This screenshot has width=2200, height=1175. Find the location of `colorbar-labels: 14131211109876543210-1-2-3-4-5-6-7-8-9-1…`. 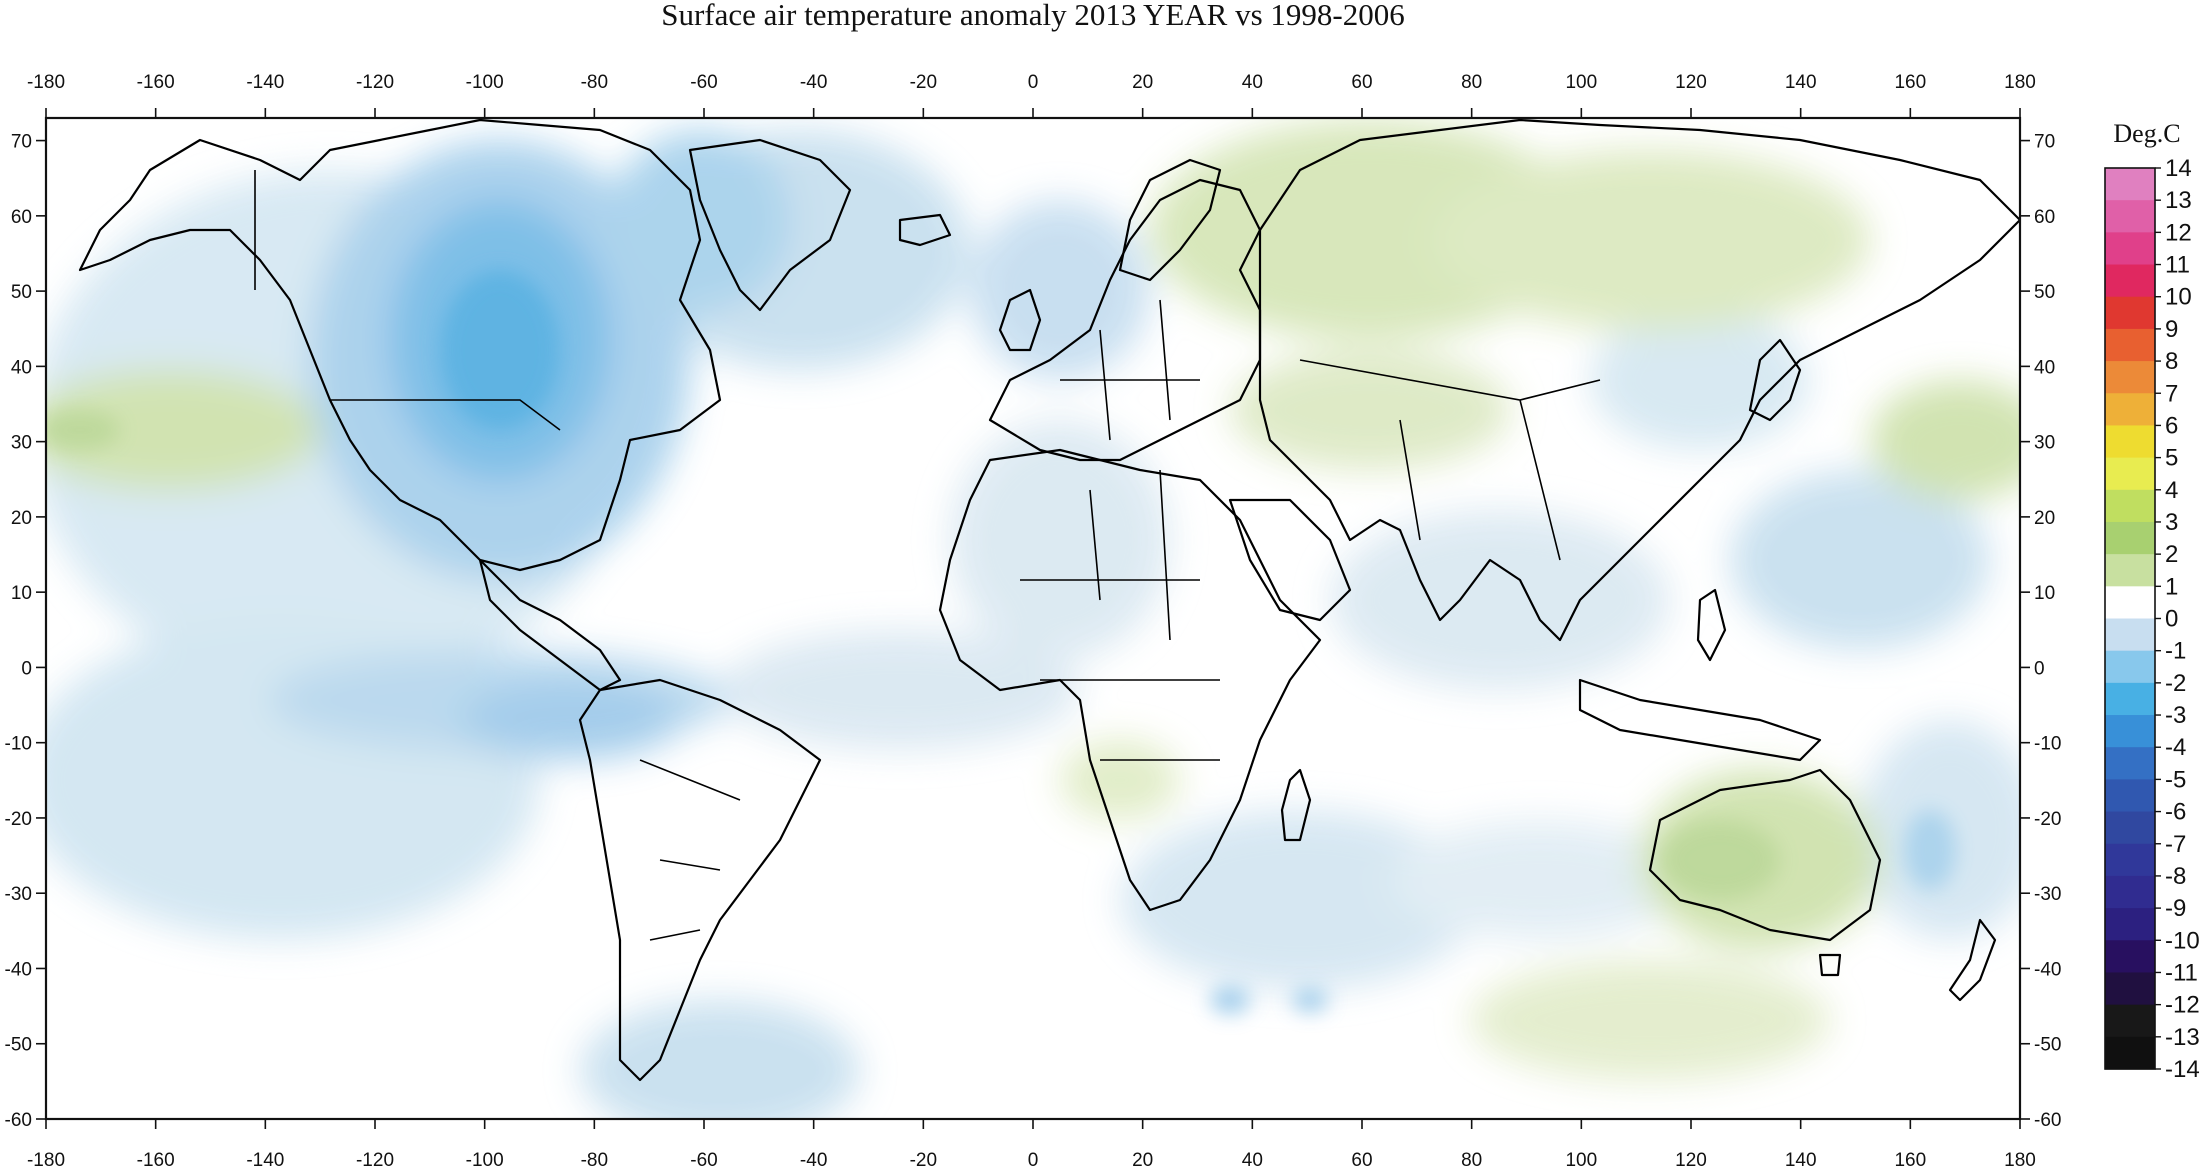

colorbar-labels: 14131211109876543210-1-2-3-4-5-6-7-8-9-1… is located at coordinates (2177, 619).